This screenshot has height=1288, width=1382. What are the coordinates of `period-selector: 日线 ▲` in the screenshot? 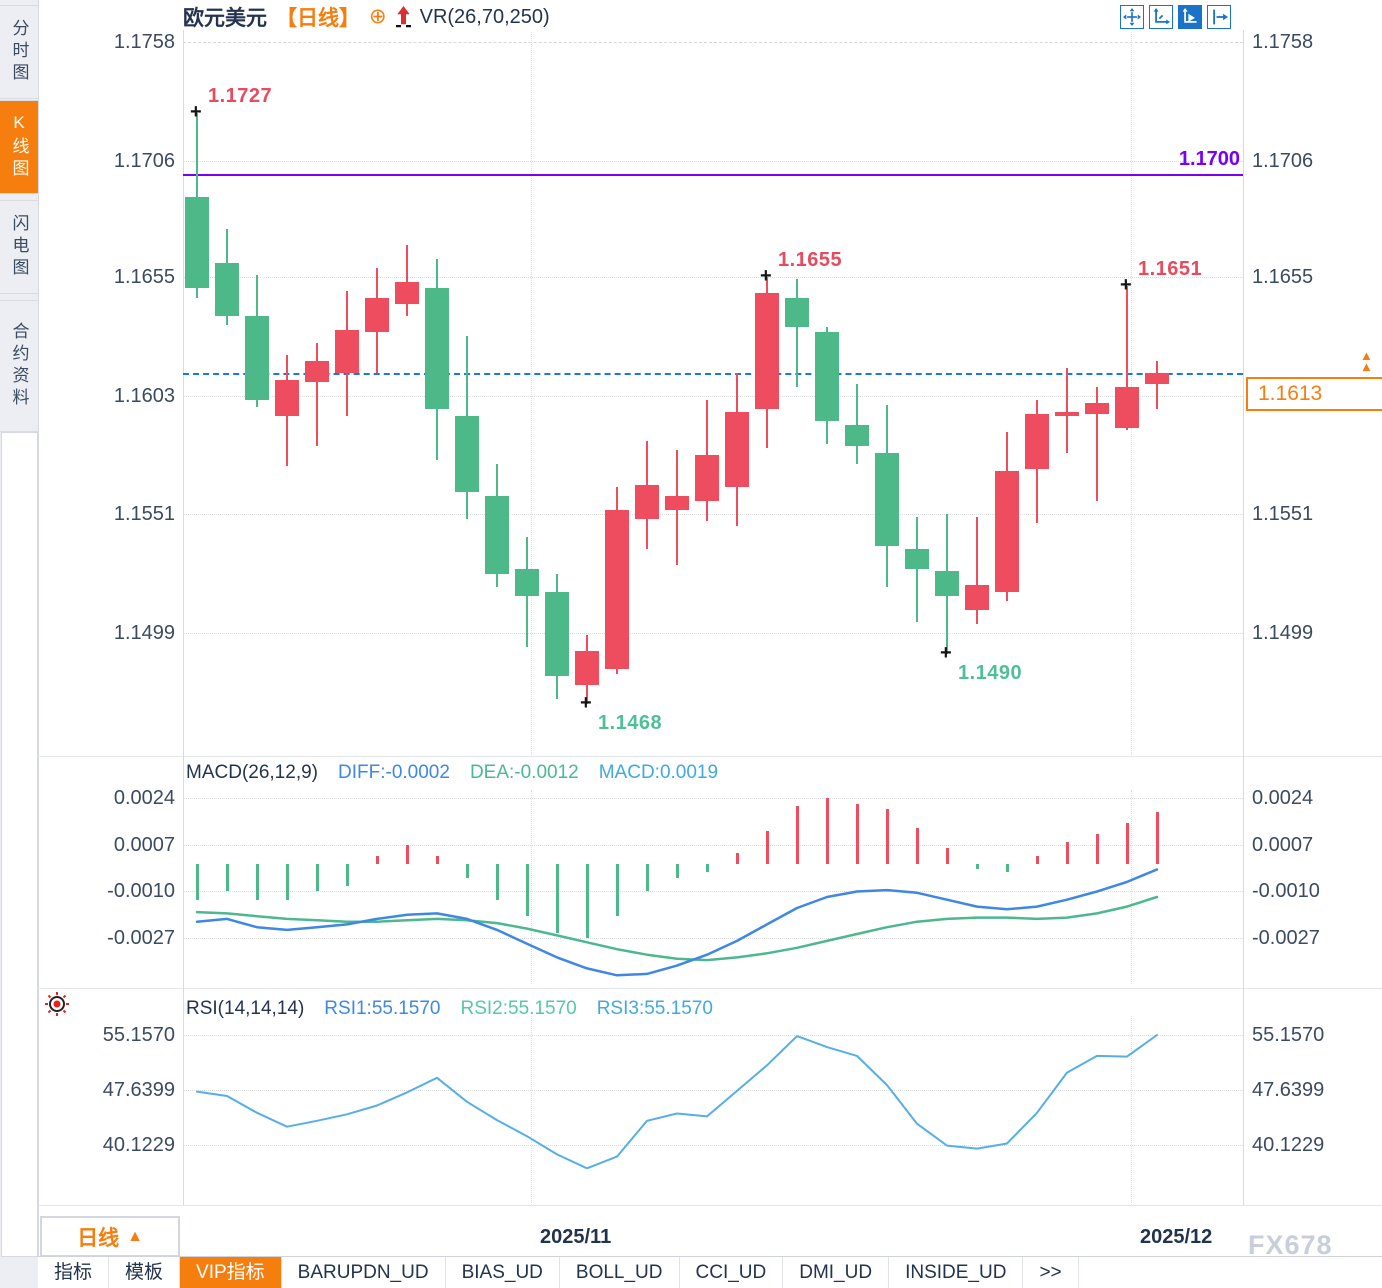 It's located at (110, 1236).